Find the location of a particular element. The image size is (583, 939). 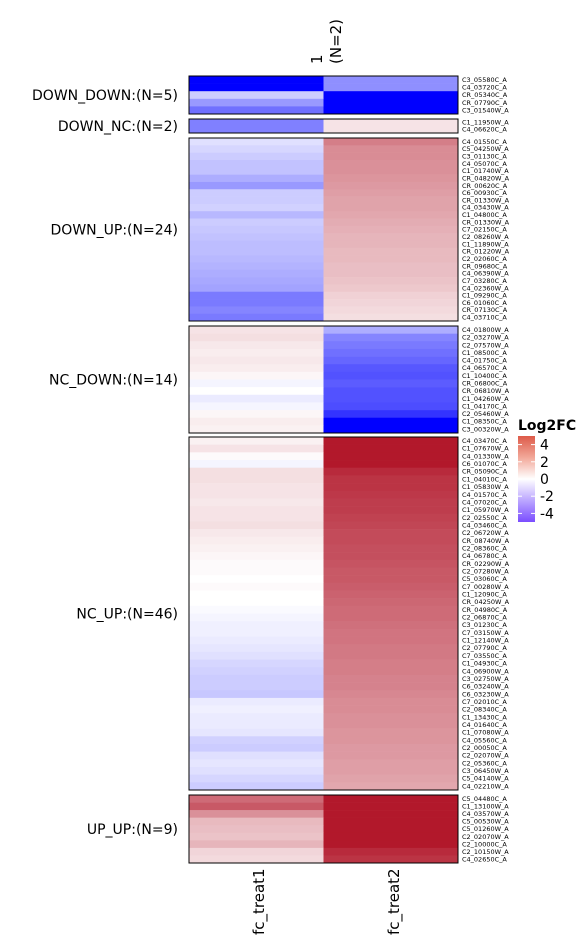

row-label: C1_04170C_A is located at coordinates (484, 406).